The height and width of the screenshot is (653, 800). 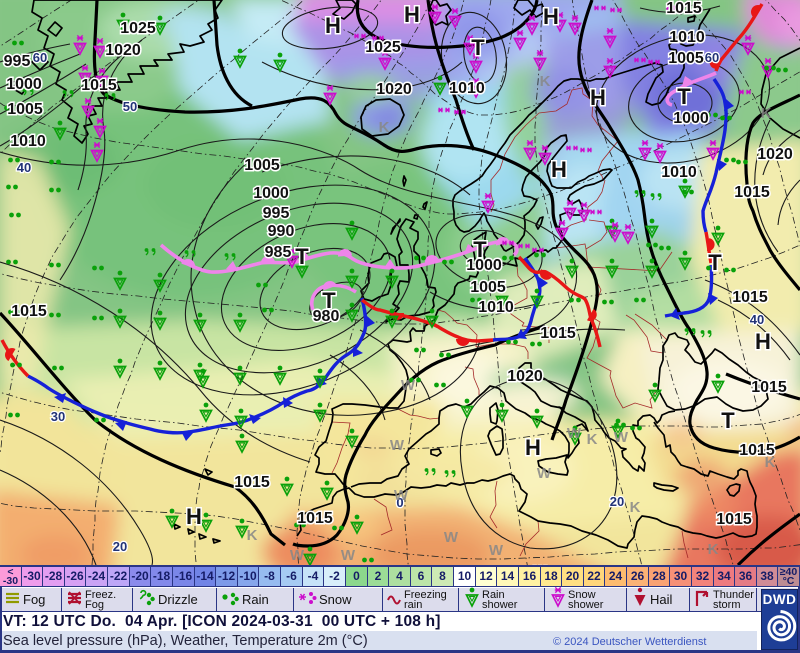 I want to click on svg-text: 985, so click(x=278, y=252).